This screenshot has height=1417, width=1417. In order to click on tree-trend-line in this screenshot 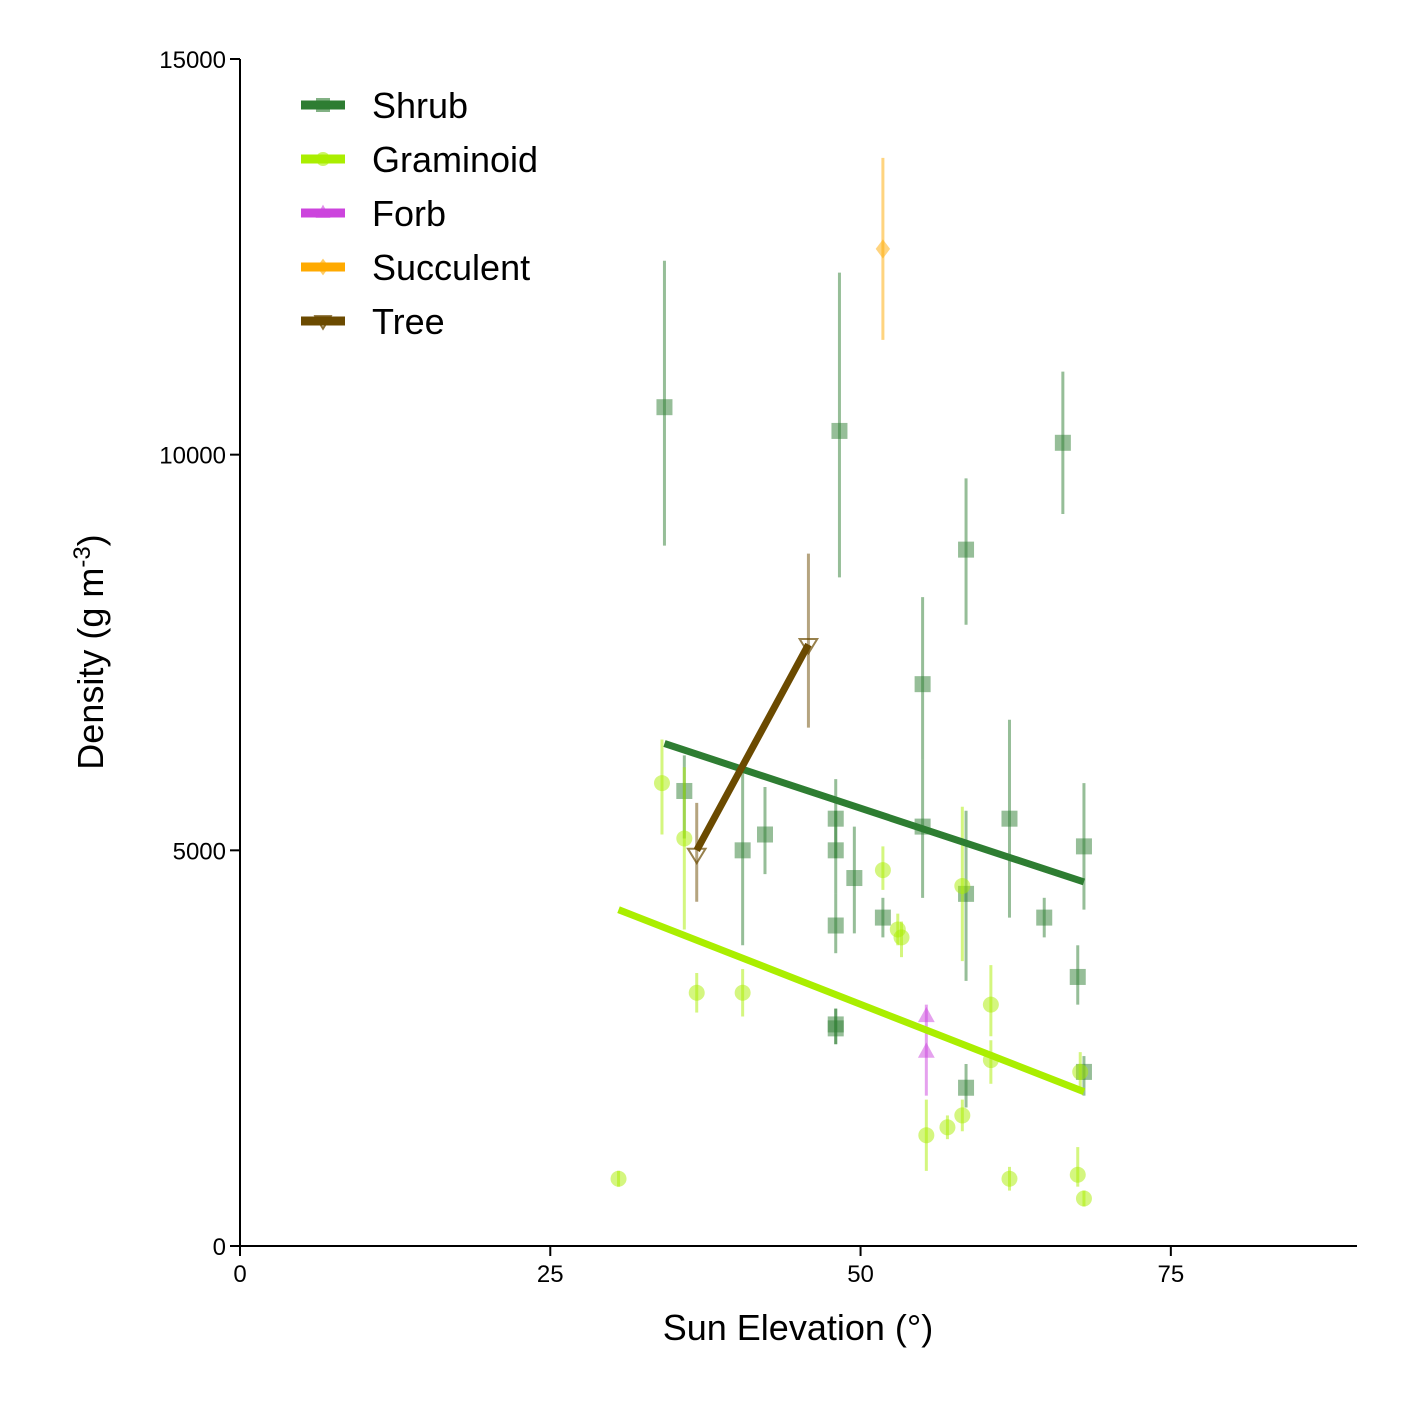, I will do `click(752, 747)`.